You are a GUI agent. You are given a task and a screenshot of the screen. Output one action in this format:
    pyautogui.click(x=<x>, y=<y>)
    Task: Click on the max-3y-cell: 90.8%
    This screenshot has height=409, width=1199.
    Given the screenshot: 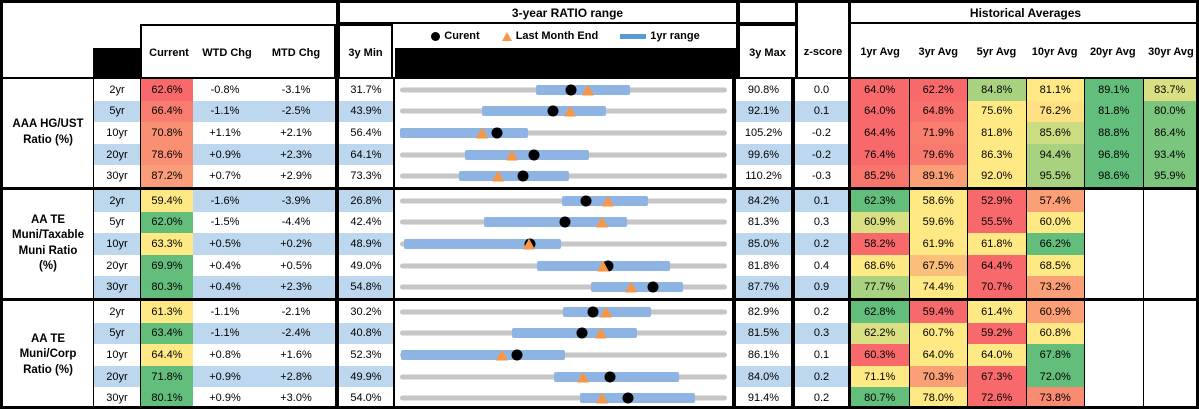 What is the action you would take?
    pyautogui.click(x=765, y=90)
    